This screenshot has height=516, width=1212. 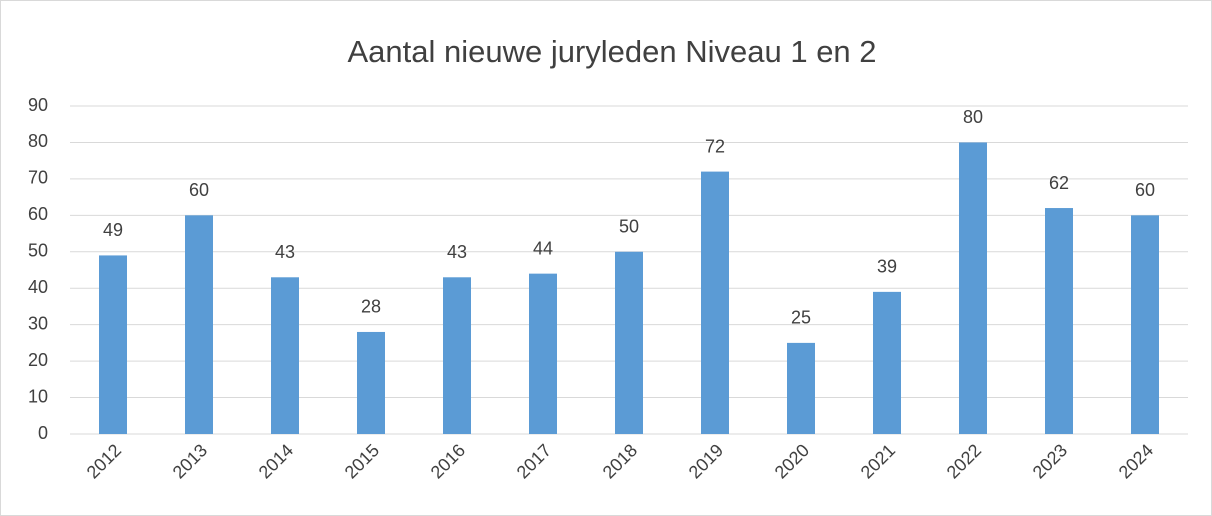 What do you see at coordinates (43, 433) in the screenshot?
I see `y-tick-label: 0` at bounding box center [43, 433].